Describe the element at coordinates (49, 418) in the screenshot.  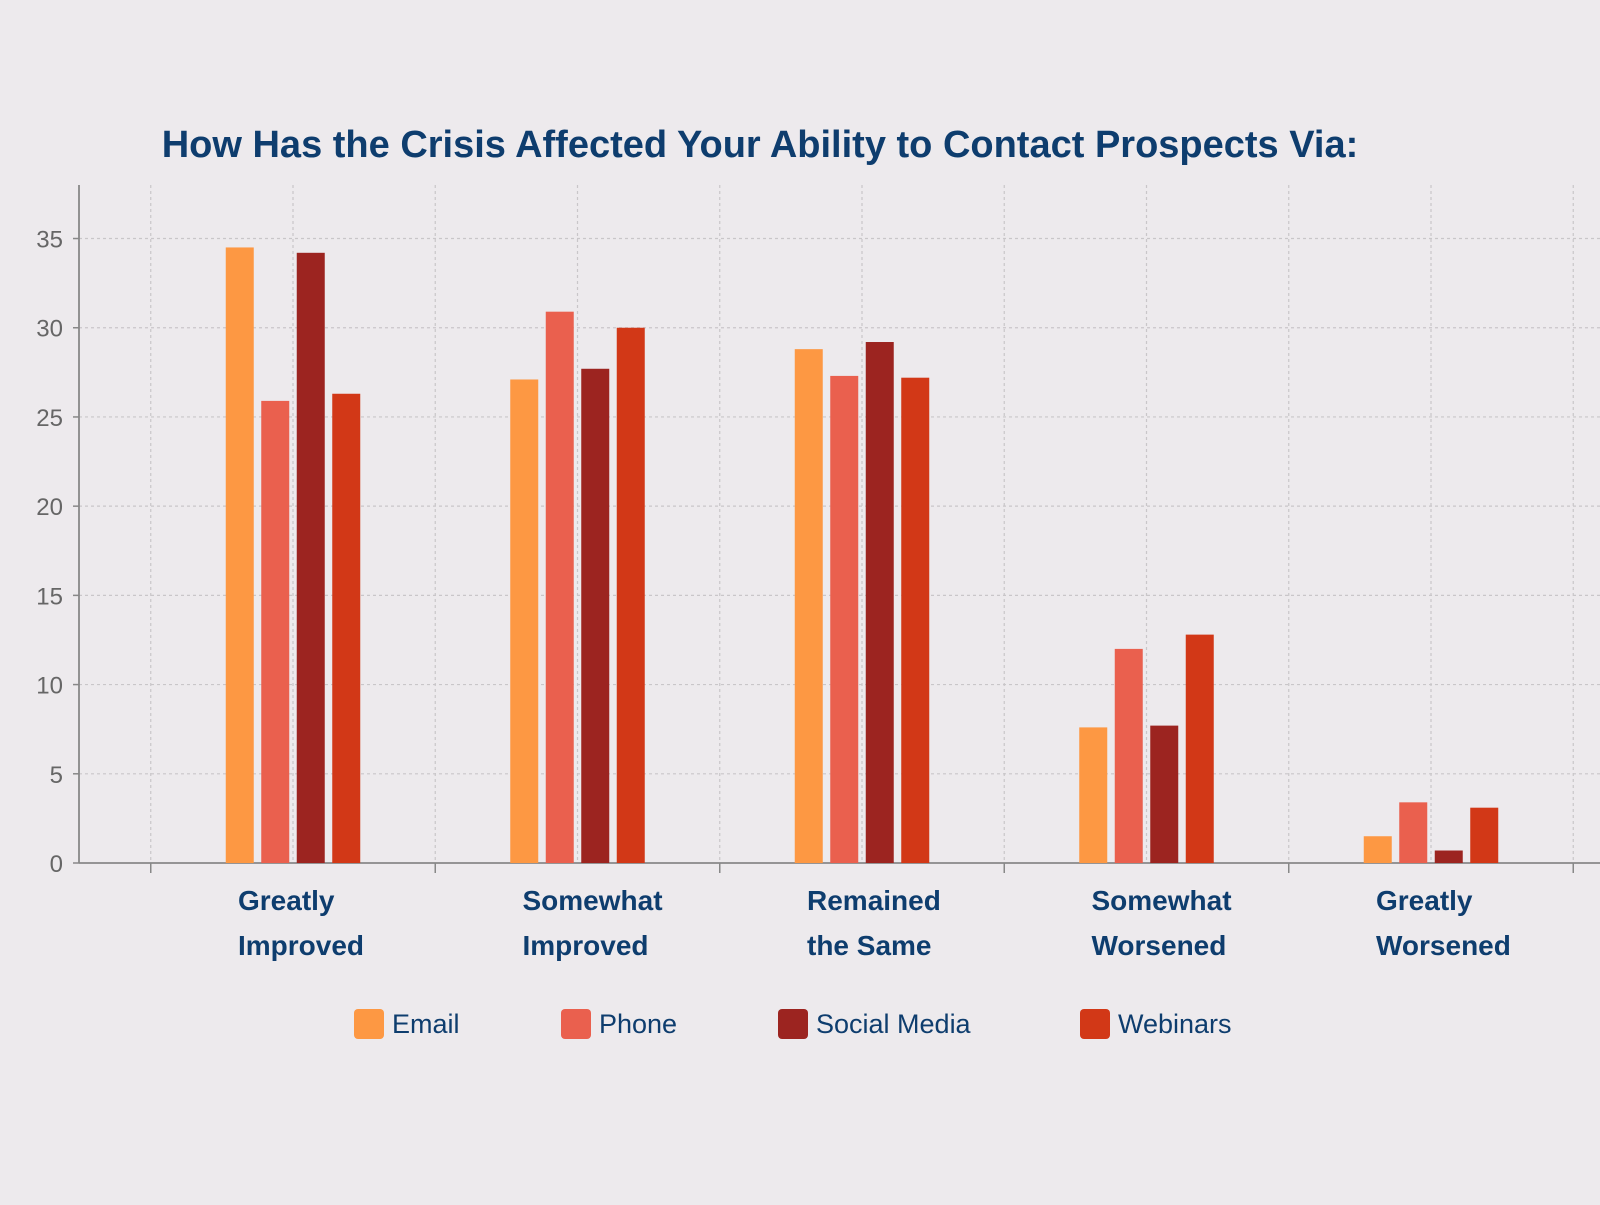
I see `y-tick-label: 25` at that location.